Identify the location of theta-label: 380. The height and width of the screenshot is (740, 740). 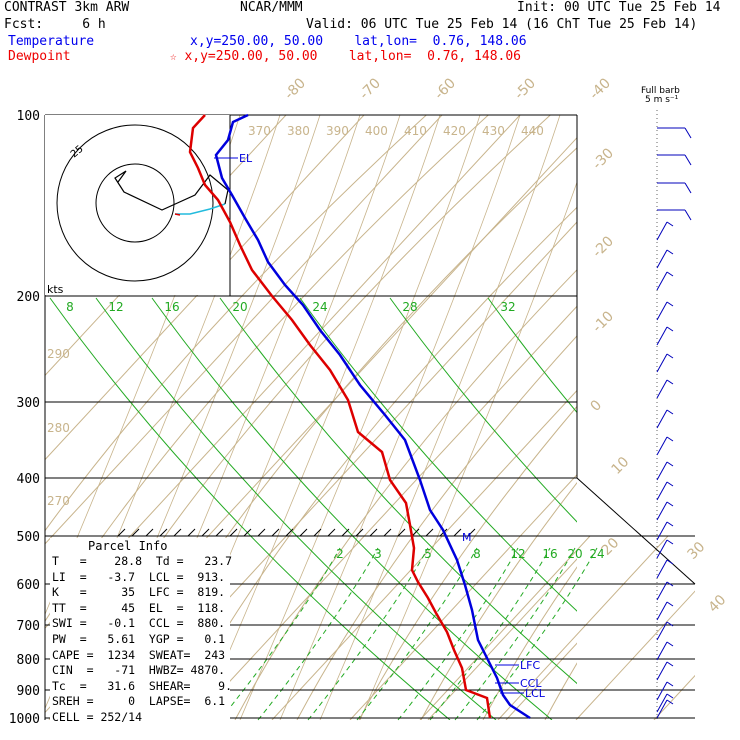
(298, 131).